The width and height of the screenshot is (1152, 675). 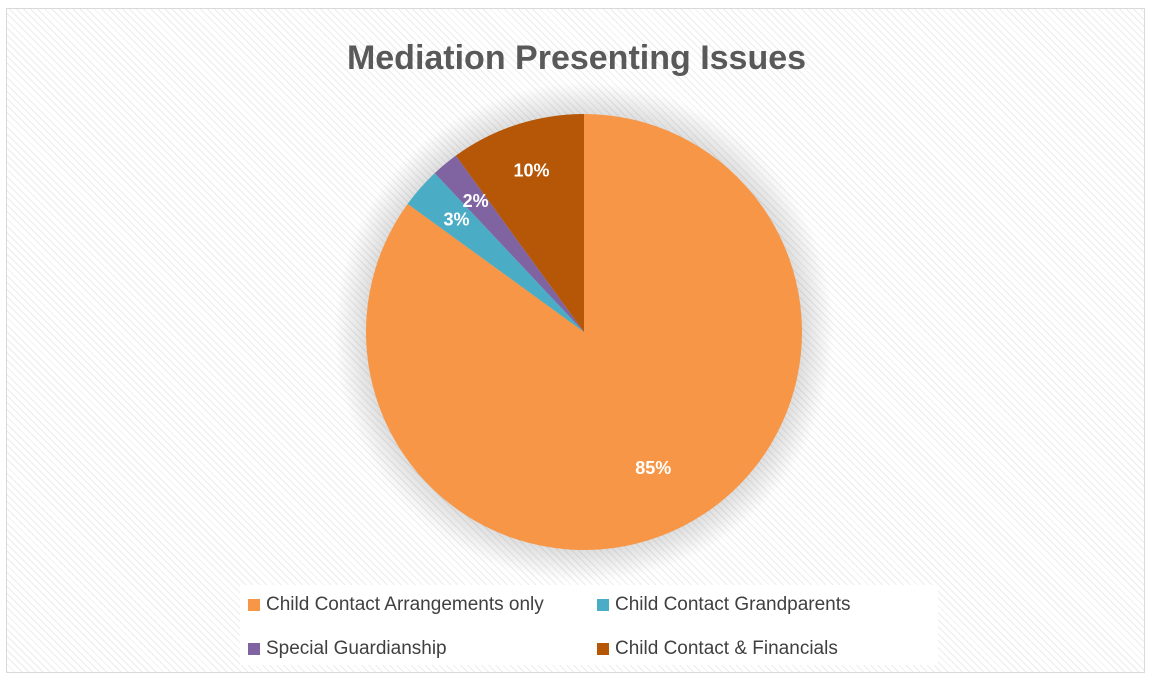 I want to click on legend-item-child-contact-grandparents: Child Contact Grandparents, so click(x=724, y=605).